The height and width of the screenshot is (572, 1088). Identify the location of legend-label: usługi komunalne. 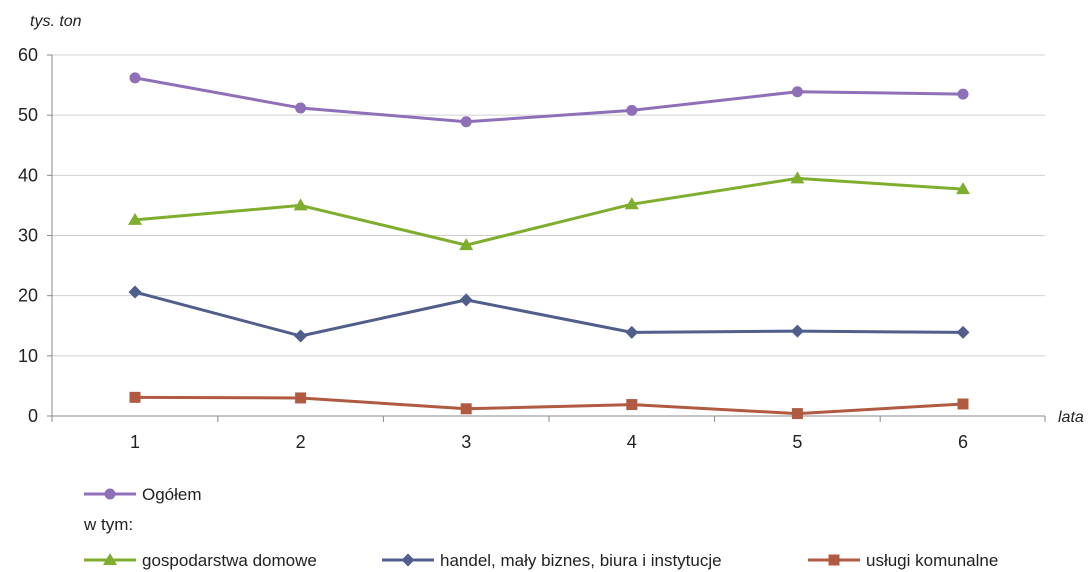
(932, 560).